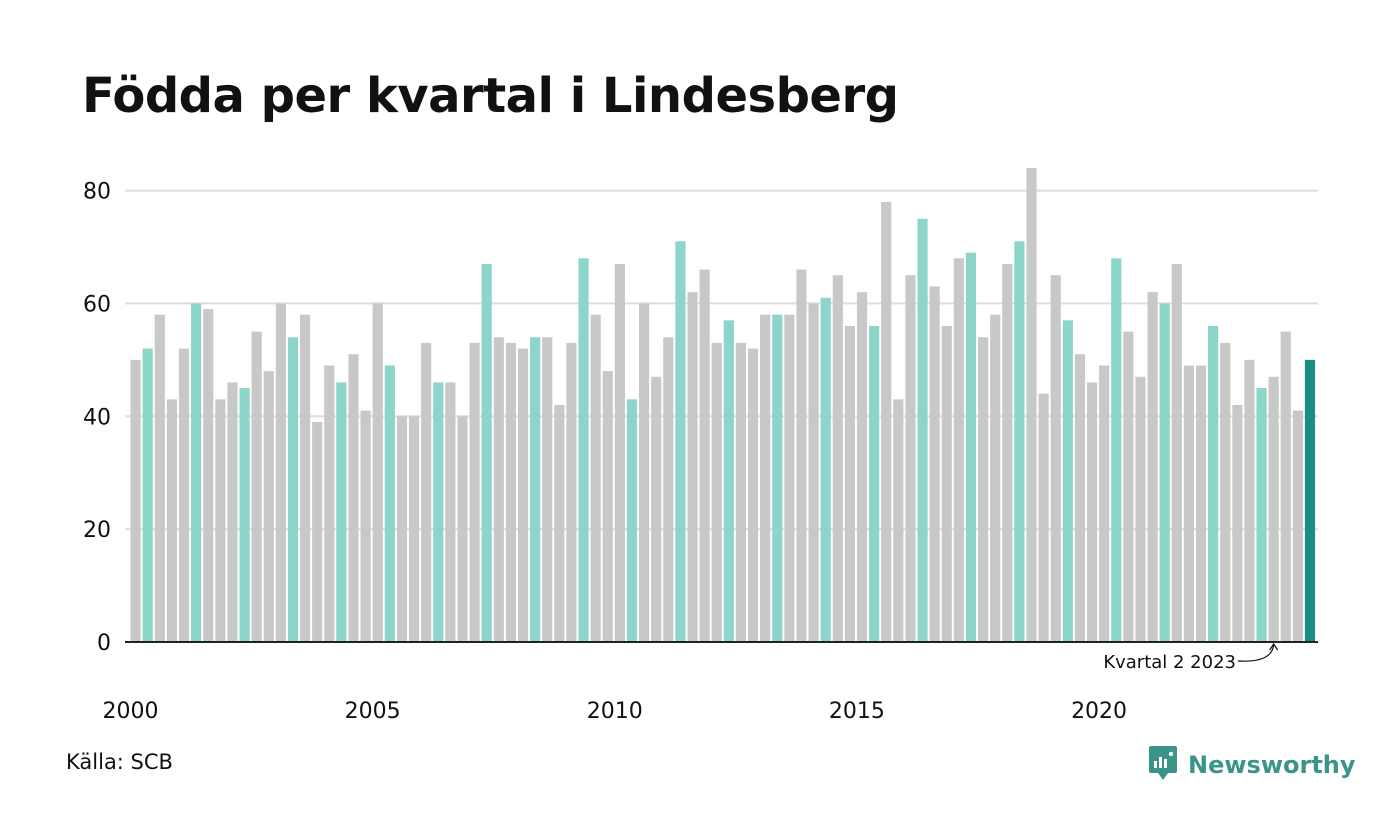  What do you see at coordinates (196, 472) in the screenshot?
I see `bar-2001-q2` at bounding box center [196, 472].